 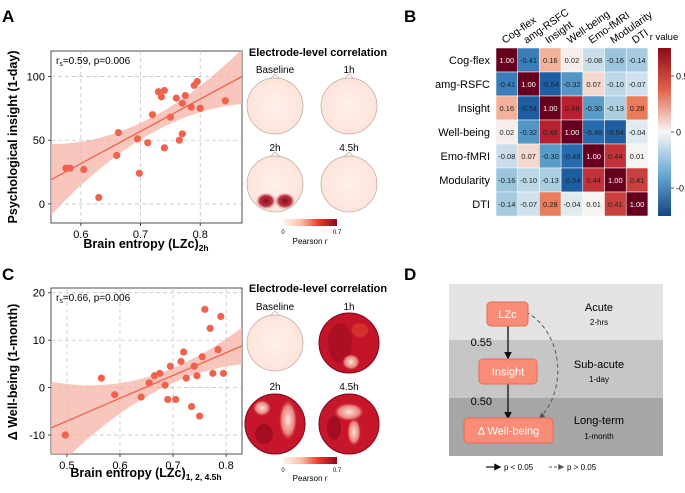 I want to click on y-tick-label: 0, so click(x=42, y=389).